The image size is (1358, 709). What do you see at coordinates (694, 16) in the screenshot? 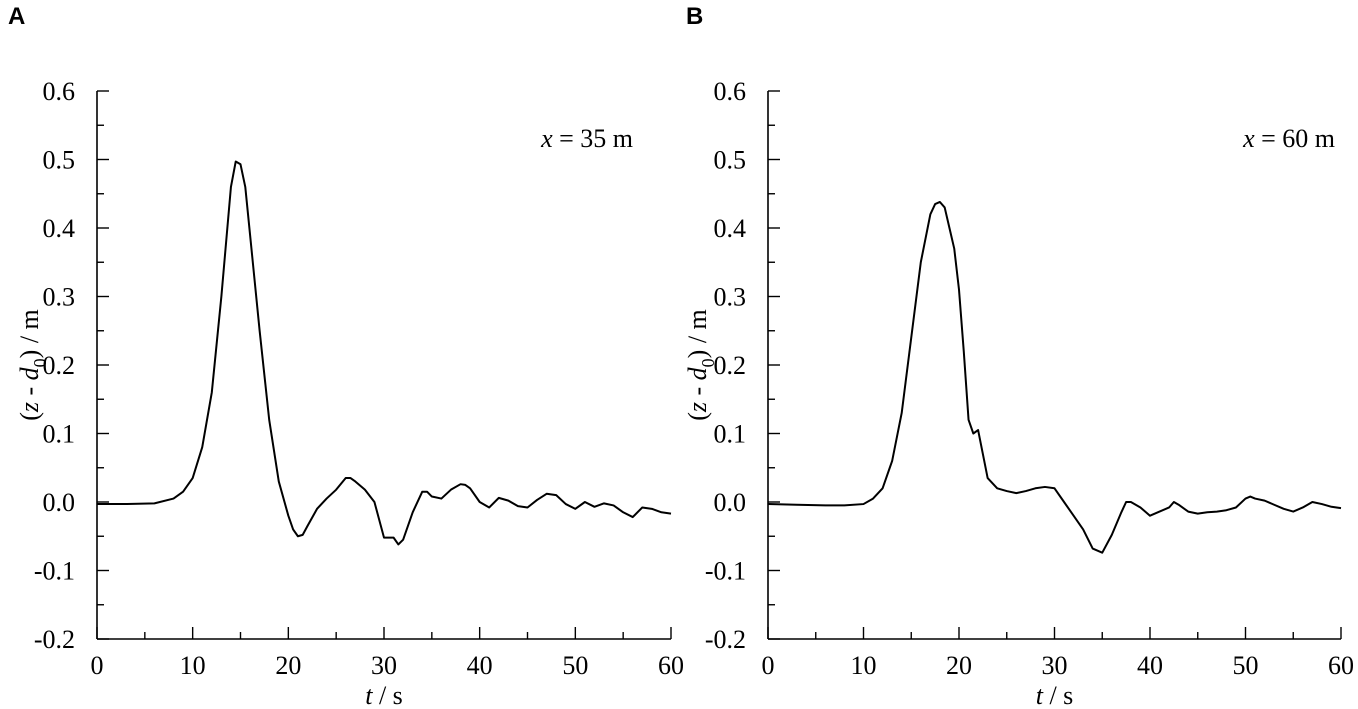
I see `panel-label: B` at bounding box center [694, 16].